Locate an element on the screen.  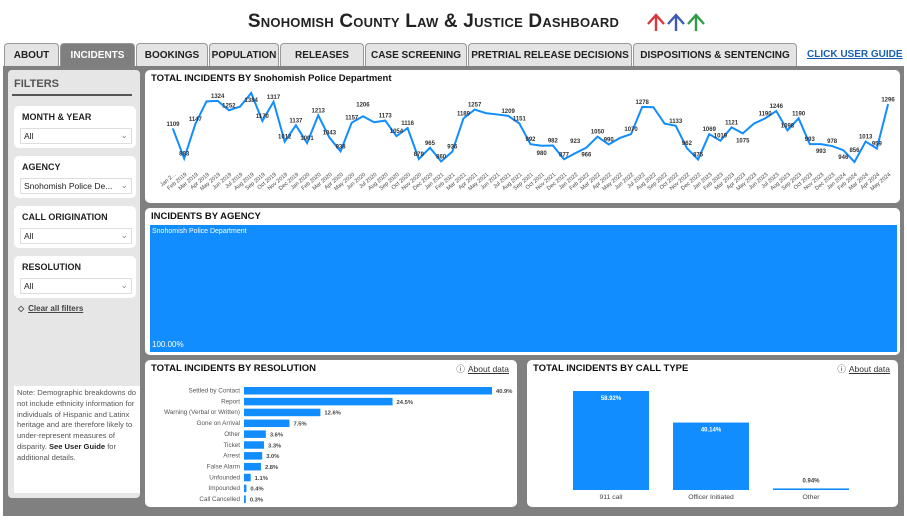
filter-resolution: RESOLUTION All ⌄ is located at coordinates (75, 277).